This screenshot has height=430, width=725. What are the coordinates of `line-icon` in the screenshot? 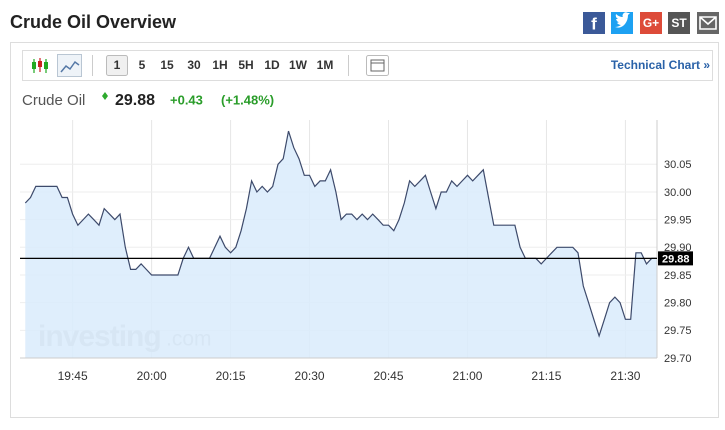 It's located at (70, 66).